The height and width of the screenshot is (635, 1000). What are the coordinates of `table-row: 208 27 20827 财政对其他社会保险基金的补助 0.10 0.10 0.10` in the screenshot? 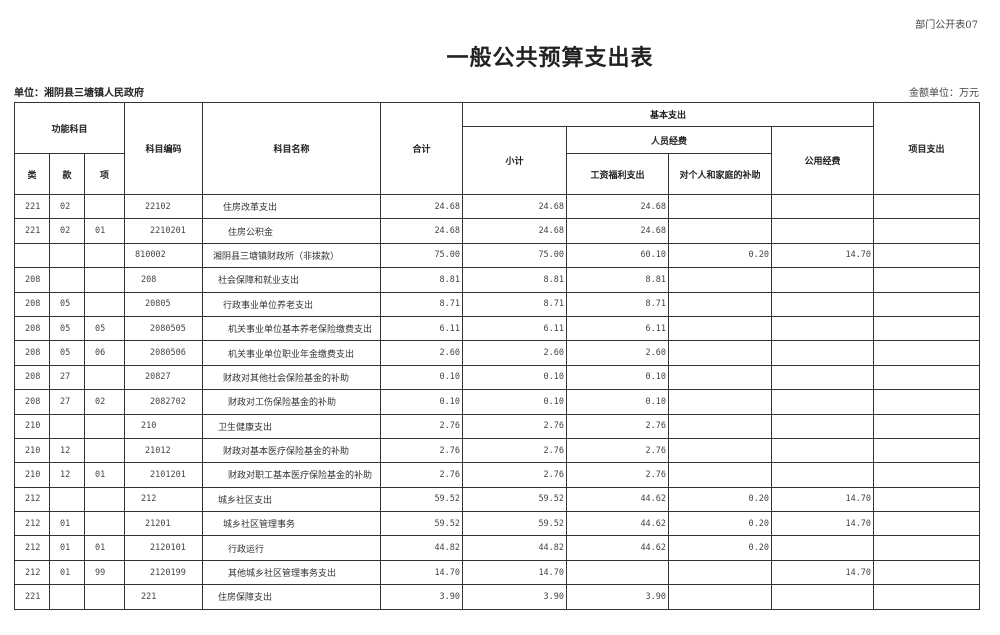 It's located at (497, 377).